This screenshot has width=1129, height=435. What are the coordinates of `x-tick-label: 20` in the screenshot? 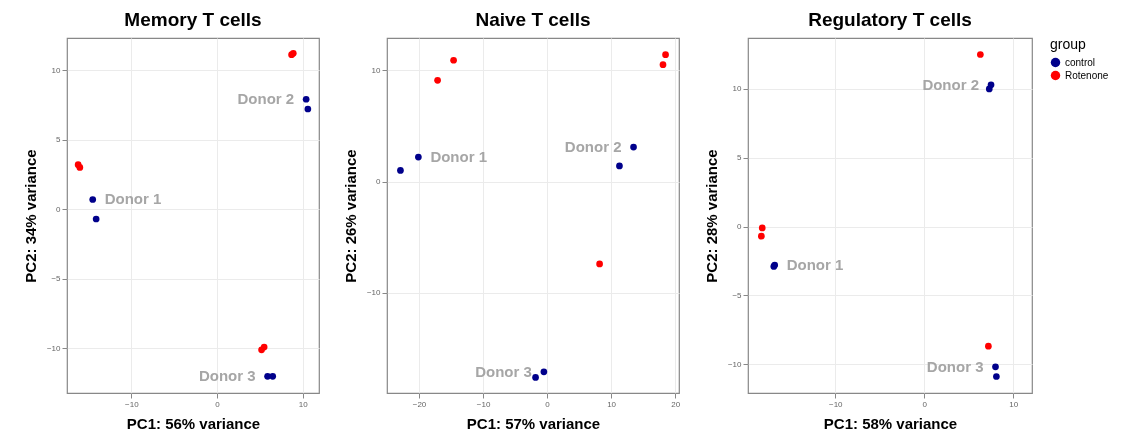 It's located at (676, 404).